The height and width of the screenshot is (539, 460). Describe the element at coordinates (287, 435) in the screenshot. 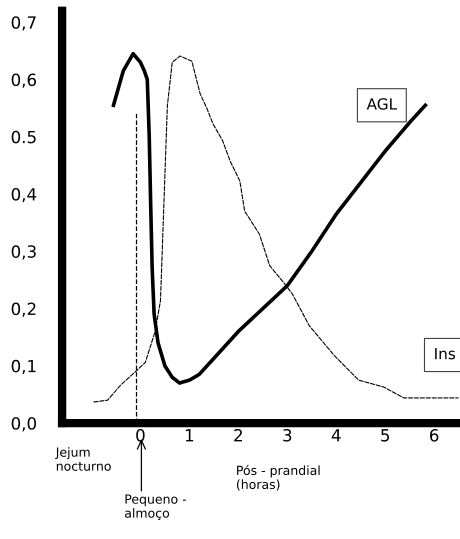

I see `x-tick-label: 3` at that location.